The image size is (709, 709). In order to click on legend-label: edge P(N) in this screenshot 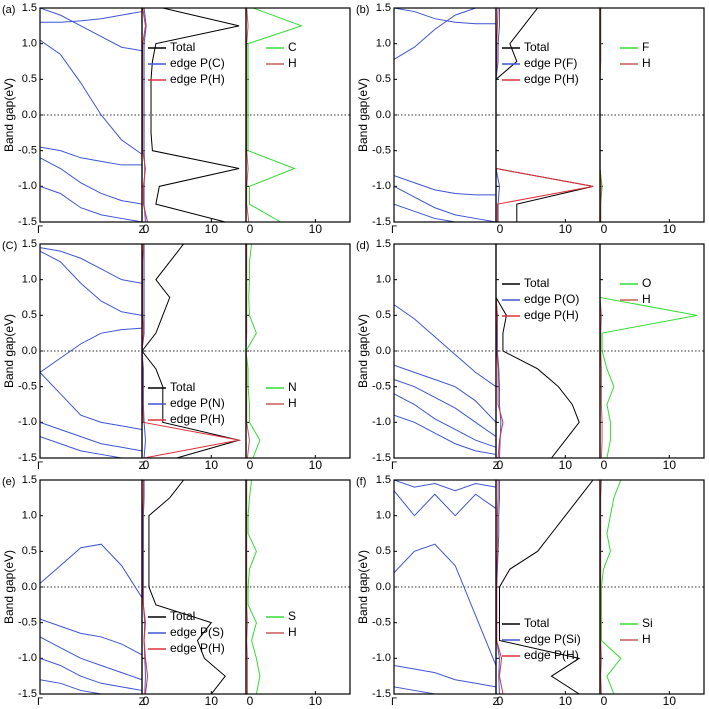, I will do `click(197, 403)`.